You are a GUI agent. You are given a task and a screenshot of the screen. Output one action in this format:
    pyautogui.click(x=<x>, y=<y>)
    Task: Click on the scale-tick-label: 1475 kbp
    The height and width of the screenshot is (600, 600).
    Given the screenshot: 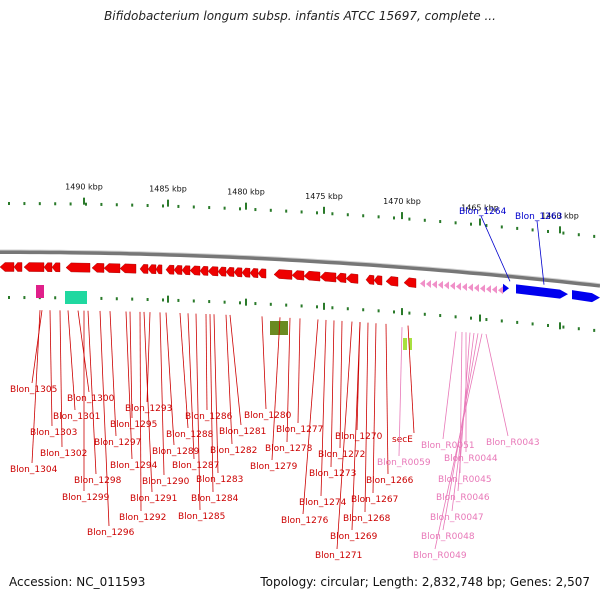 What is the action you would take?
    pyautogui.click(x=324, y=196)
    